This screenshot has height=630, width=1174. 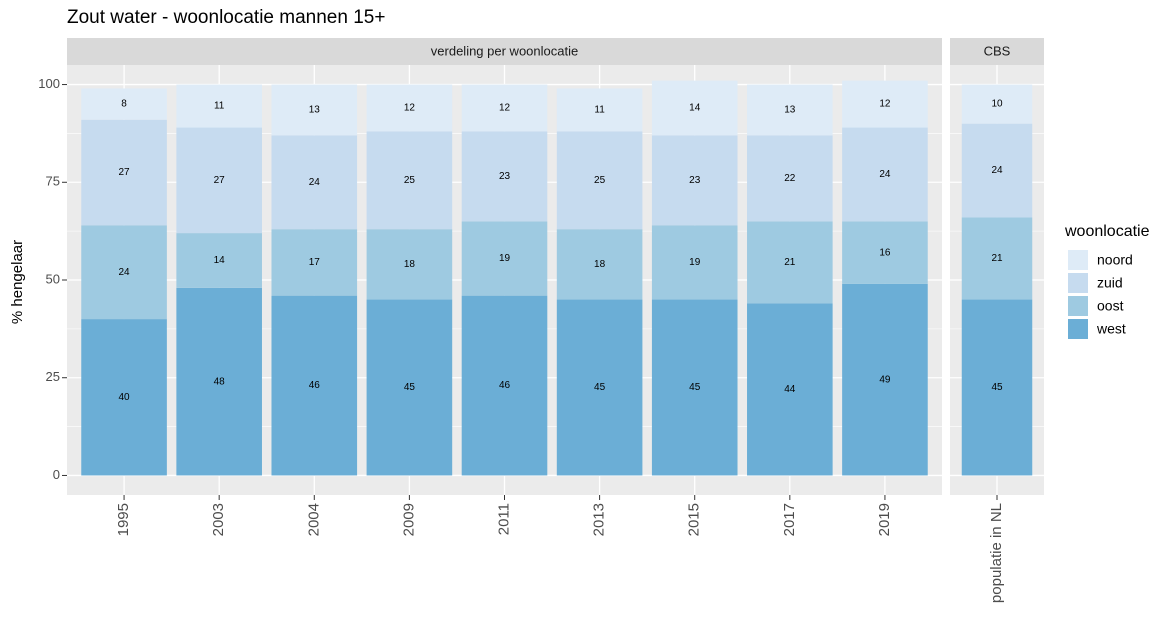 I want to click on data-label: 48, so click(x=220, y=381).